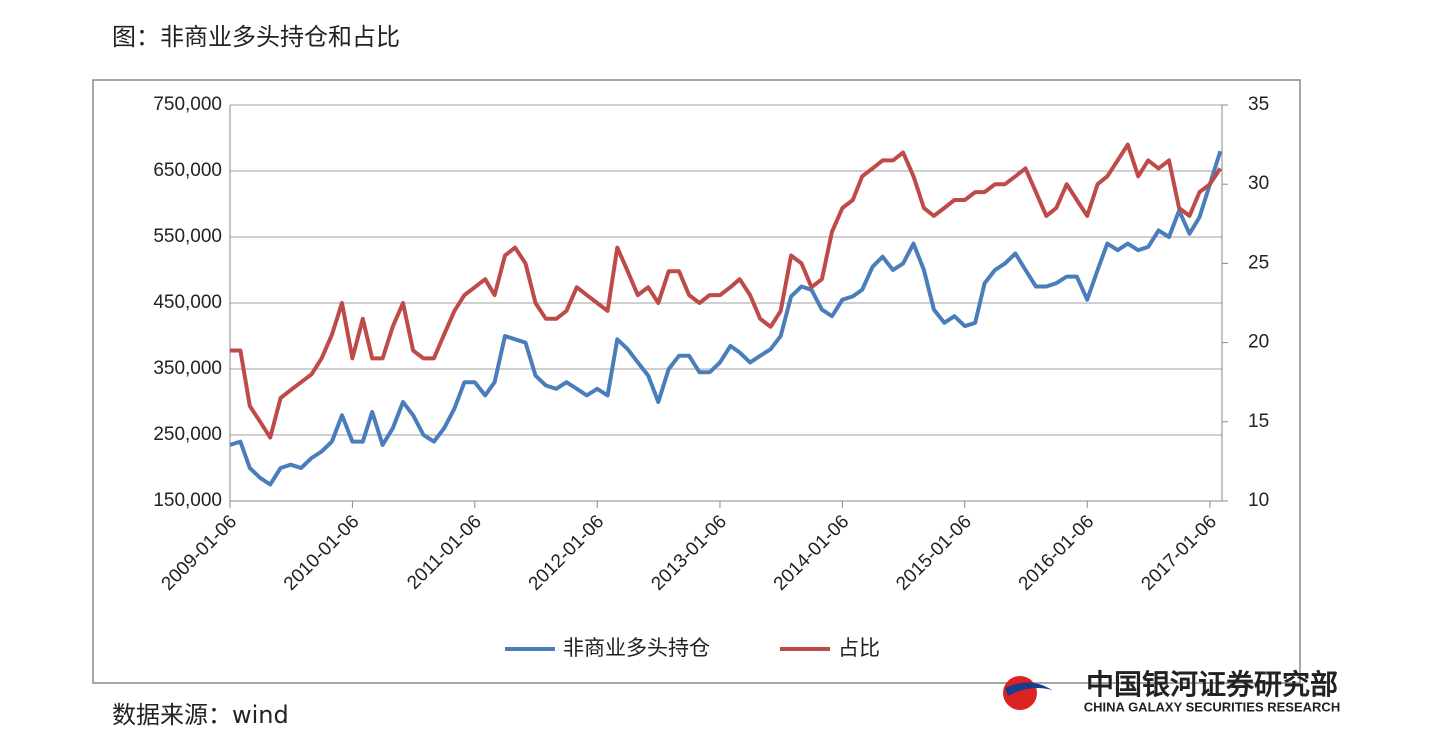 Image resolution: width=1440 pixels, height=755 pixels. Describe the element at coordinates (1258, 500) in the screenshot. I see `y2-tick-label: 10` at that location.